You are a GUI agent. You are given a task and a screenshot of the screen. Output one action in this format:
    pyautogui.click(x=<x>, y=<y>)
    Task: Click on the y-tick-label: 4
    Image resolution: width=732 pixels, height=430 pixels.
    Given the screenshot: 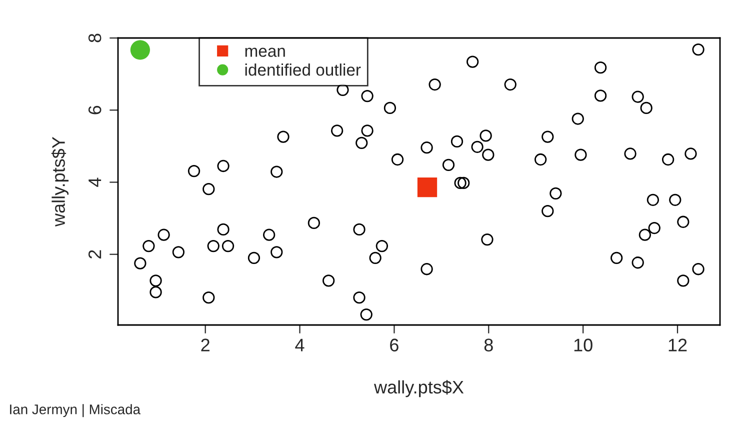 What is the action you would take?
    pyautogui.click(x=95, y=182)
    